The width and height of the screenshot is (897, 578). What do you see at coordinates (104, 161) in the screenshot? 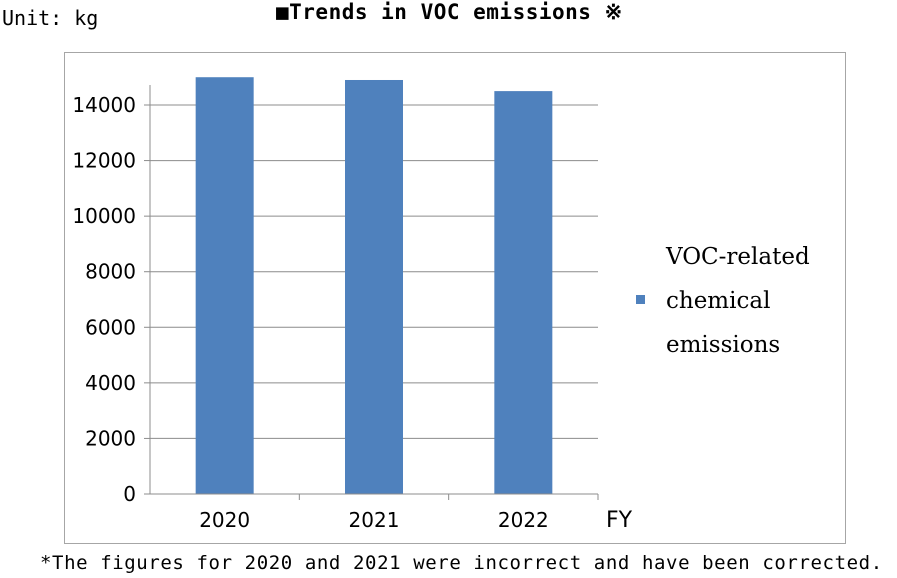
I see `y-tick-label: 12000` at bounding box center [104, 161].